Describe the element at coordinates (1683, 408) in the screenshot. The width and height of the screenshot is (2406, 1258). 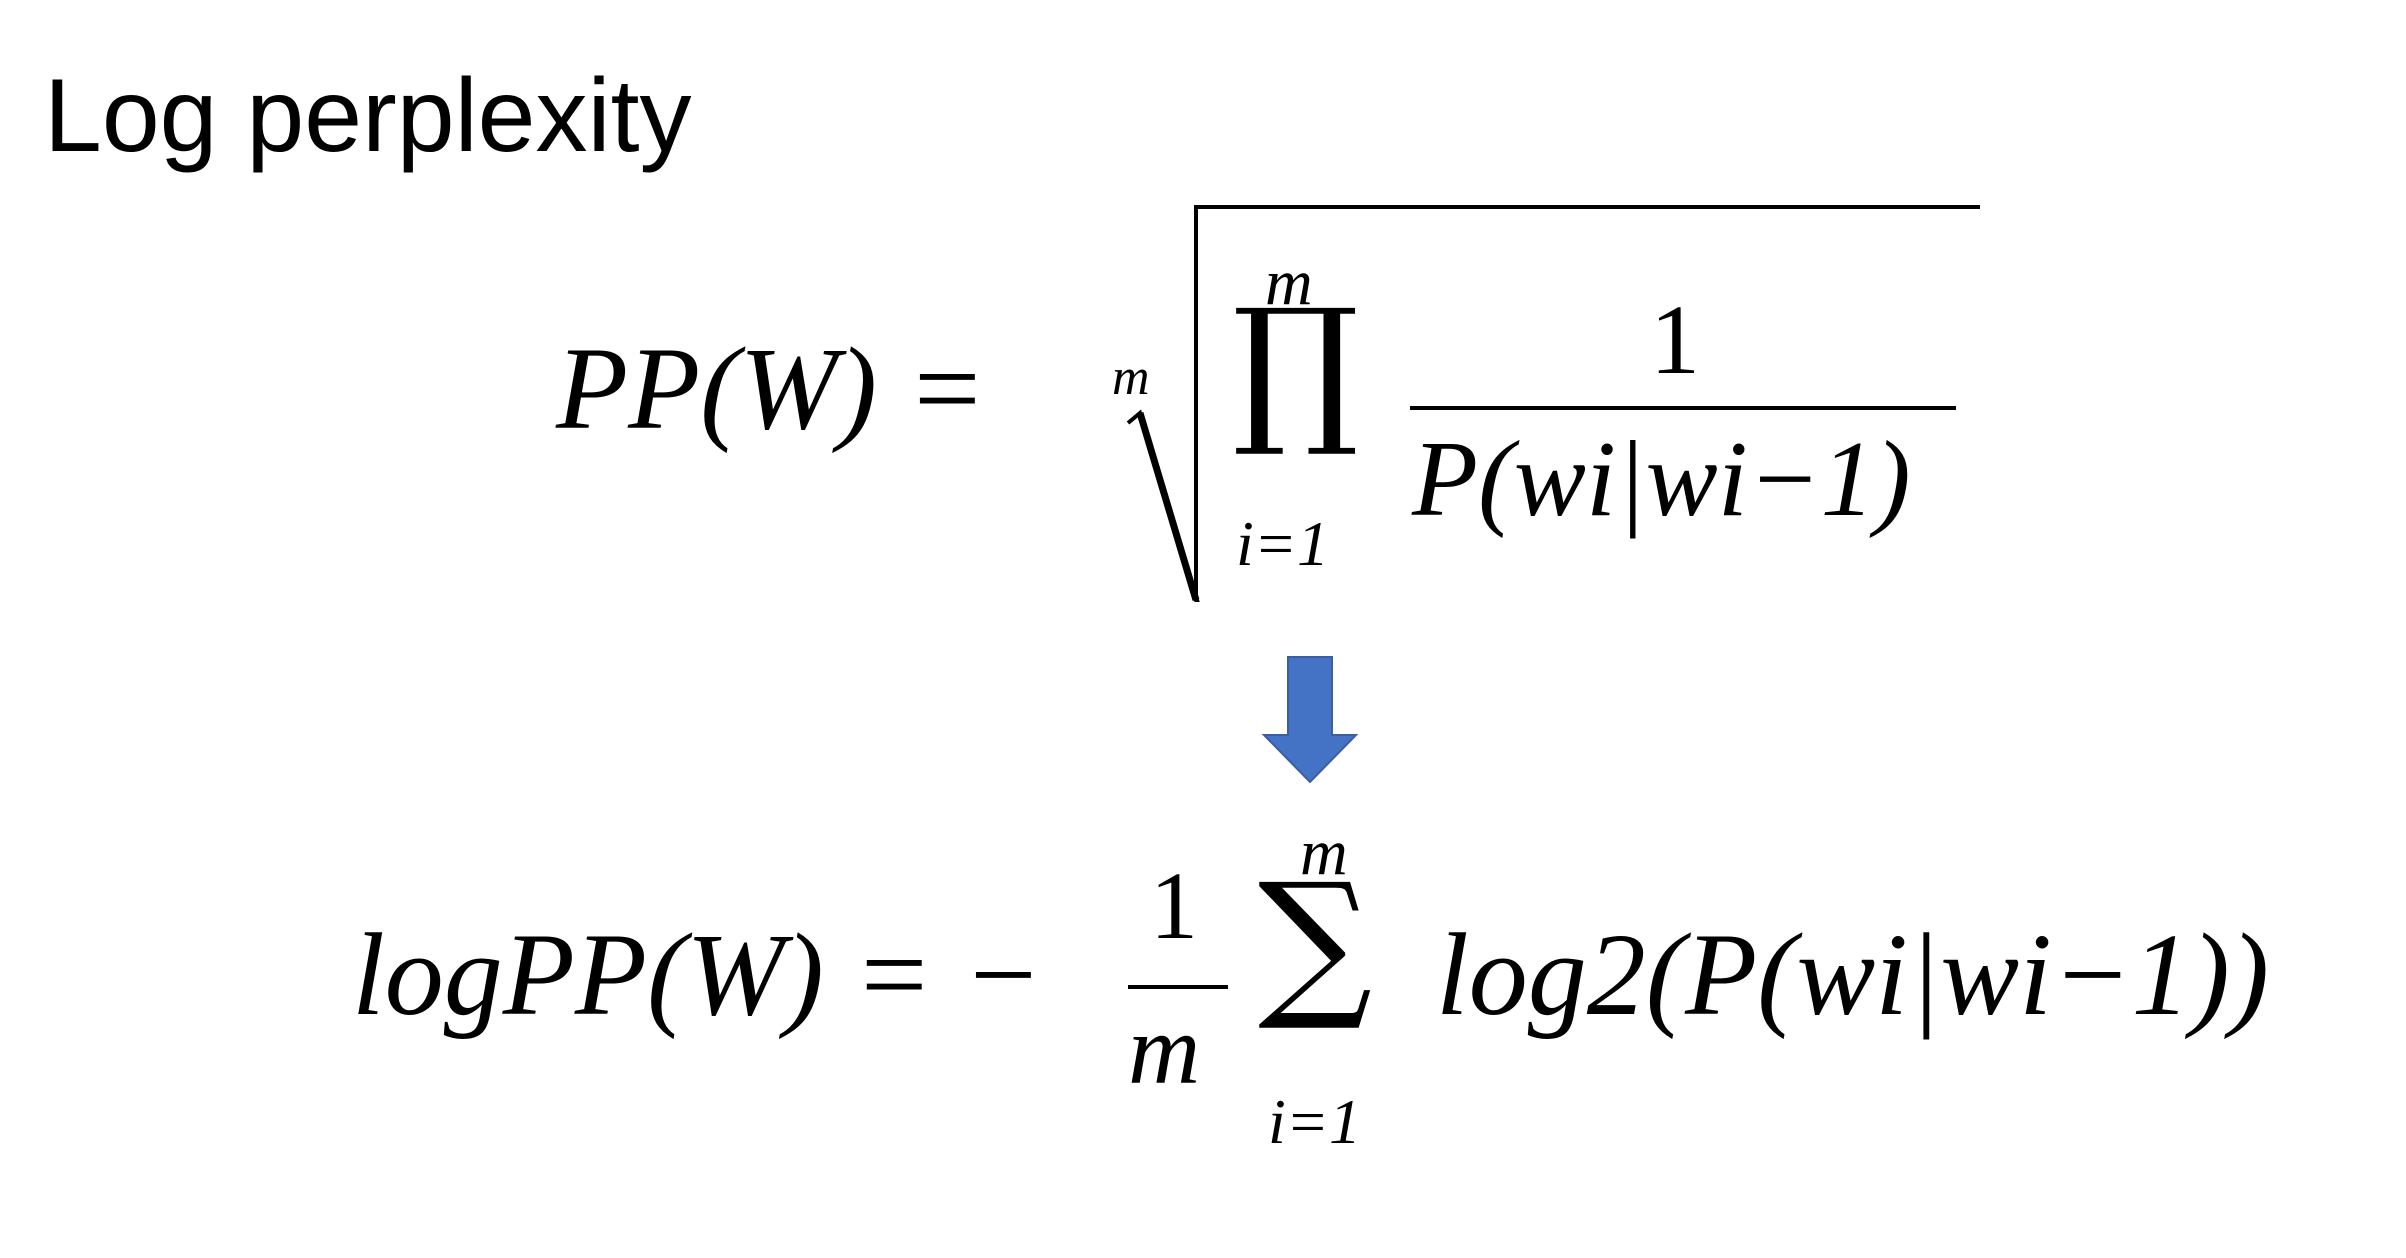
I see `fraction1-bar` at that location.